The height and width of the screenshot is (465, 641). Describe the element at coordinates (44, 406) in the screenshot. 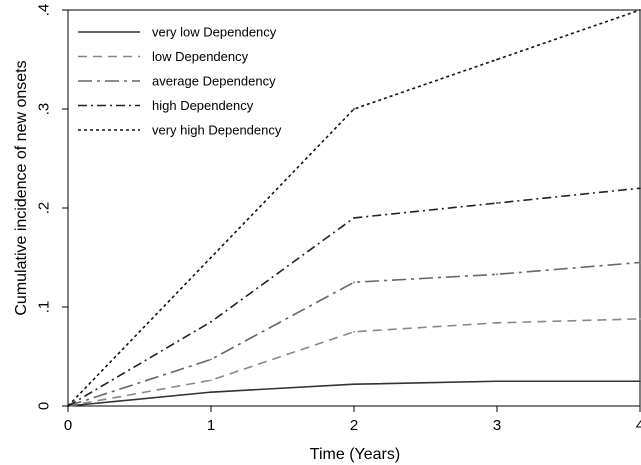

I see `y-tick-label: 0` at that location.